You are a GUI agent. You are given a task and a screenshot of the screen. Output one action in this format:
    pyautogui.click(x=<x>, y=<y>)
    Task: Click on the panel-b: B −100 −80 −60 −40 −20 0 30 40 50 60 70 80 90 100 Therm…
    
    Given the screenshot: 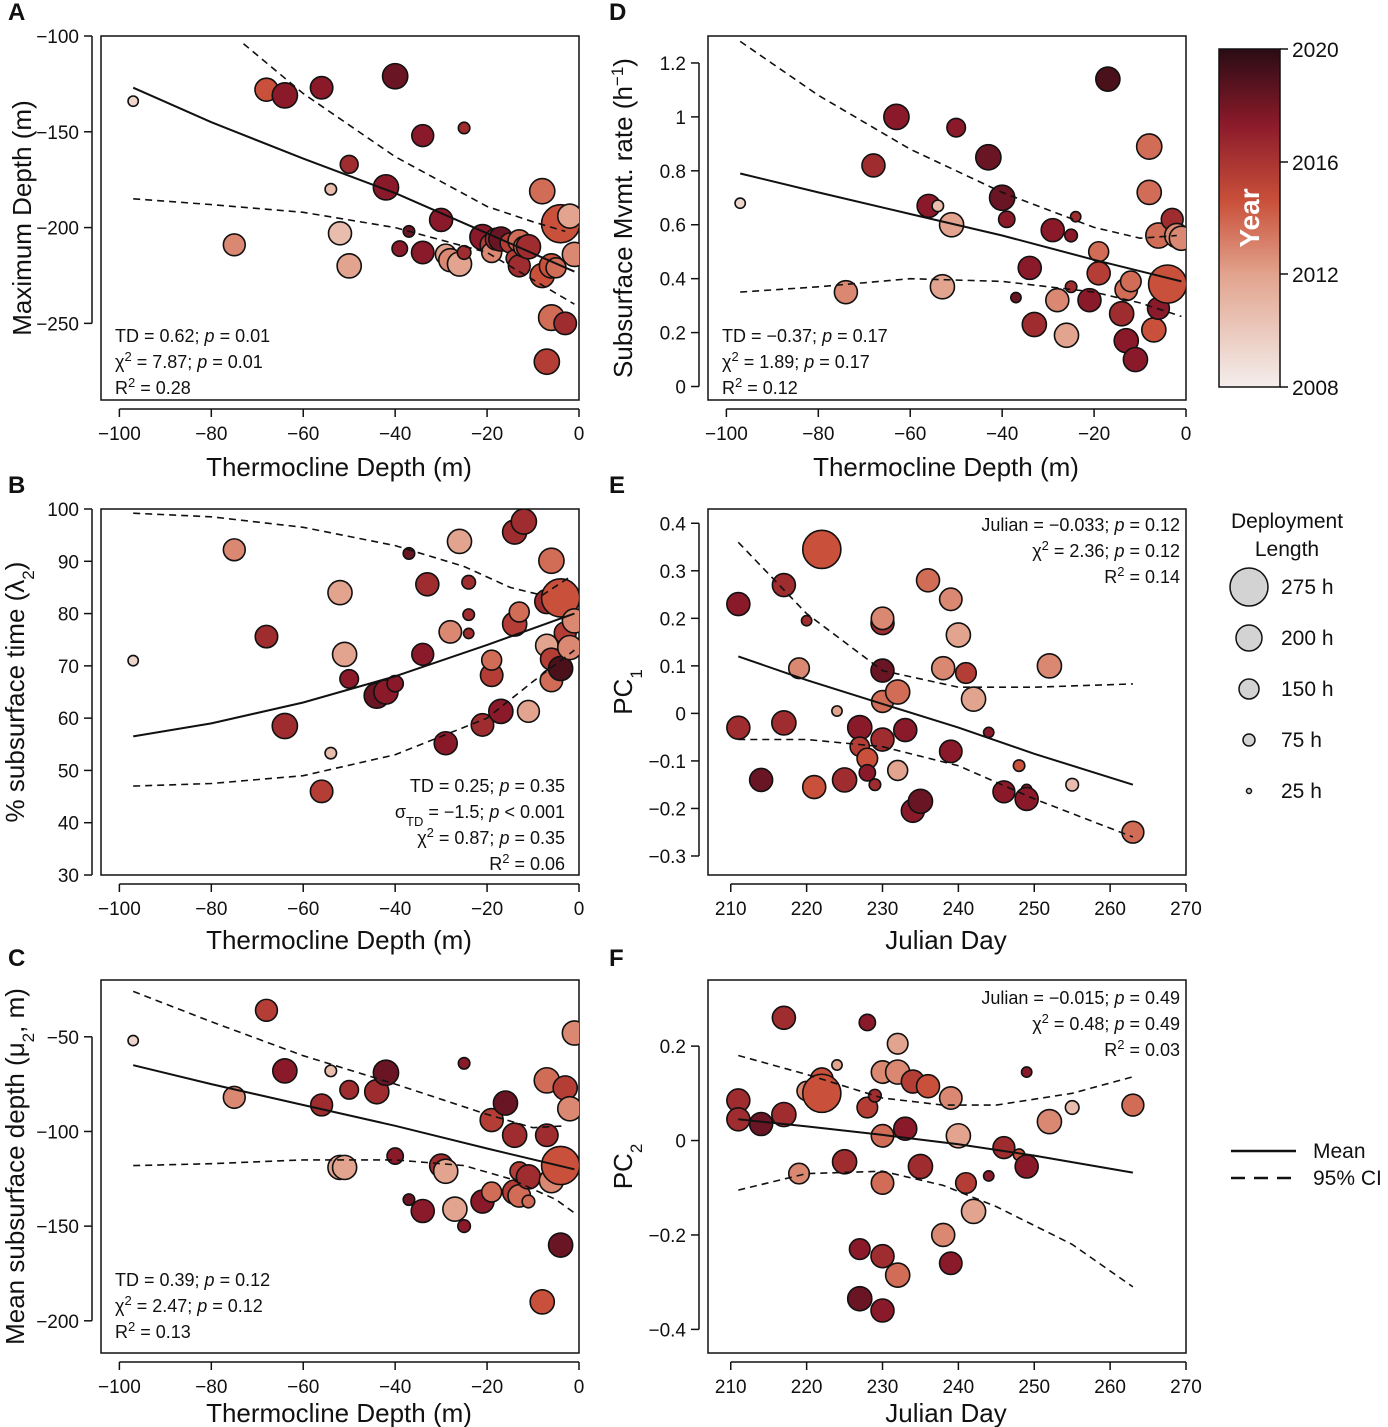 What is the action you would take?
    pyautogui.click(x=292, y=713)
    